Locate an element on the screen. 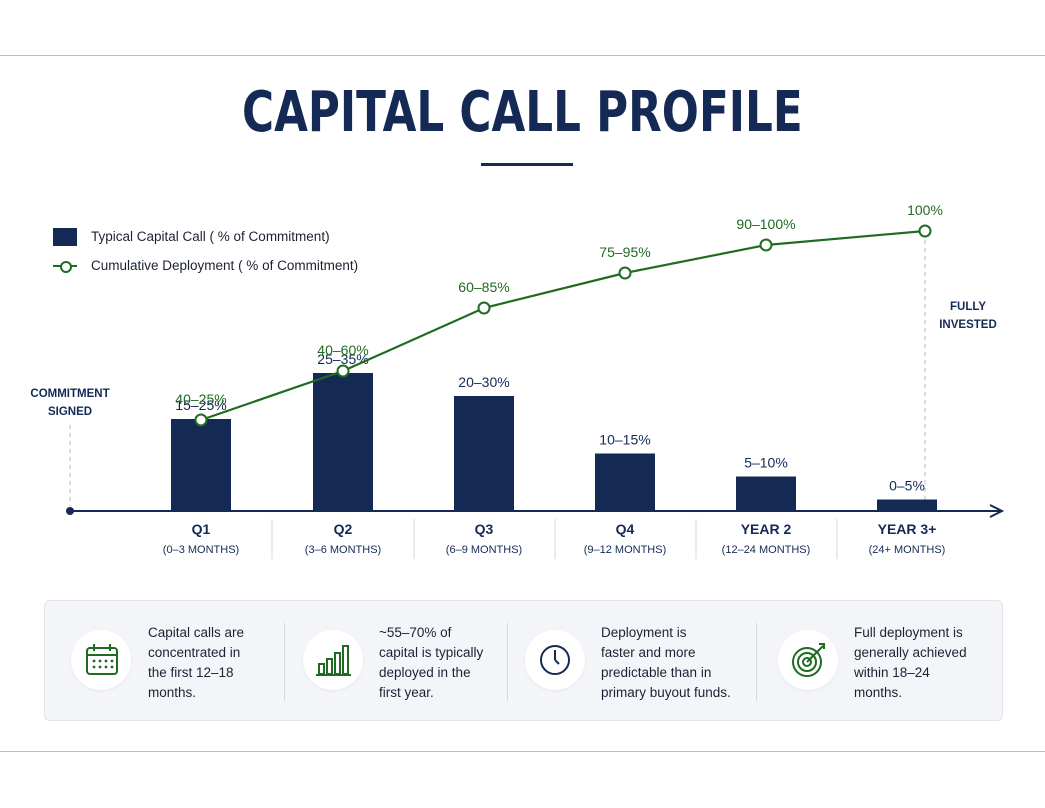 The image size is (1045, 808). legend-item-bars: Typical Capital Call ( % of Commitment) is located at coordinates (205, 236).